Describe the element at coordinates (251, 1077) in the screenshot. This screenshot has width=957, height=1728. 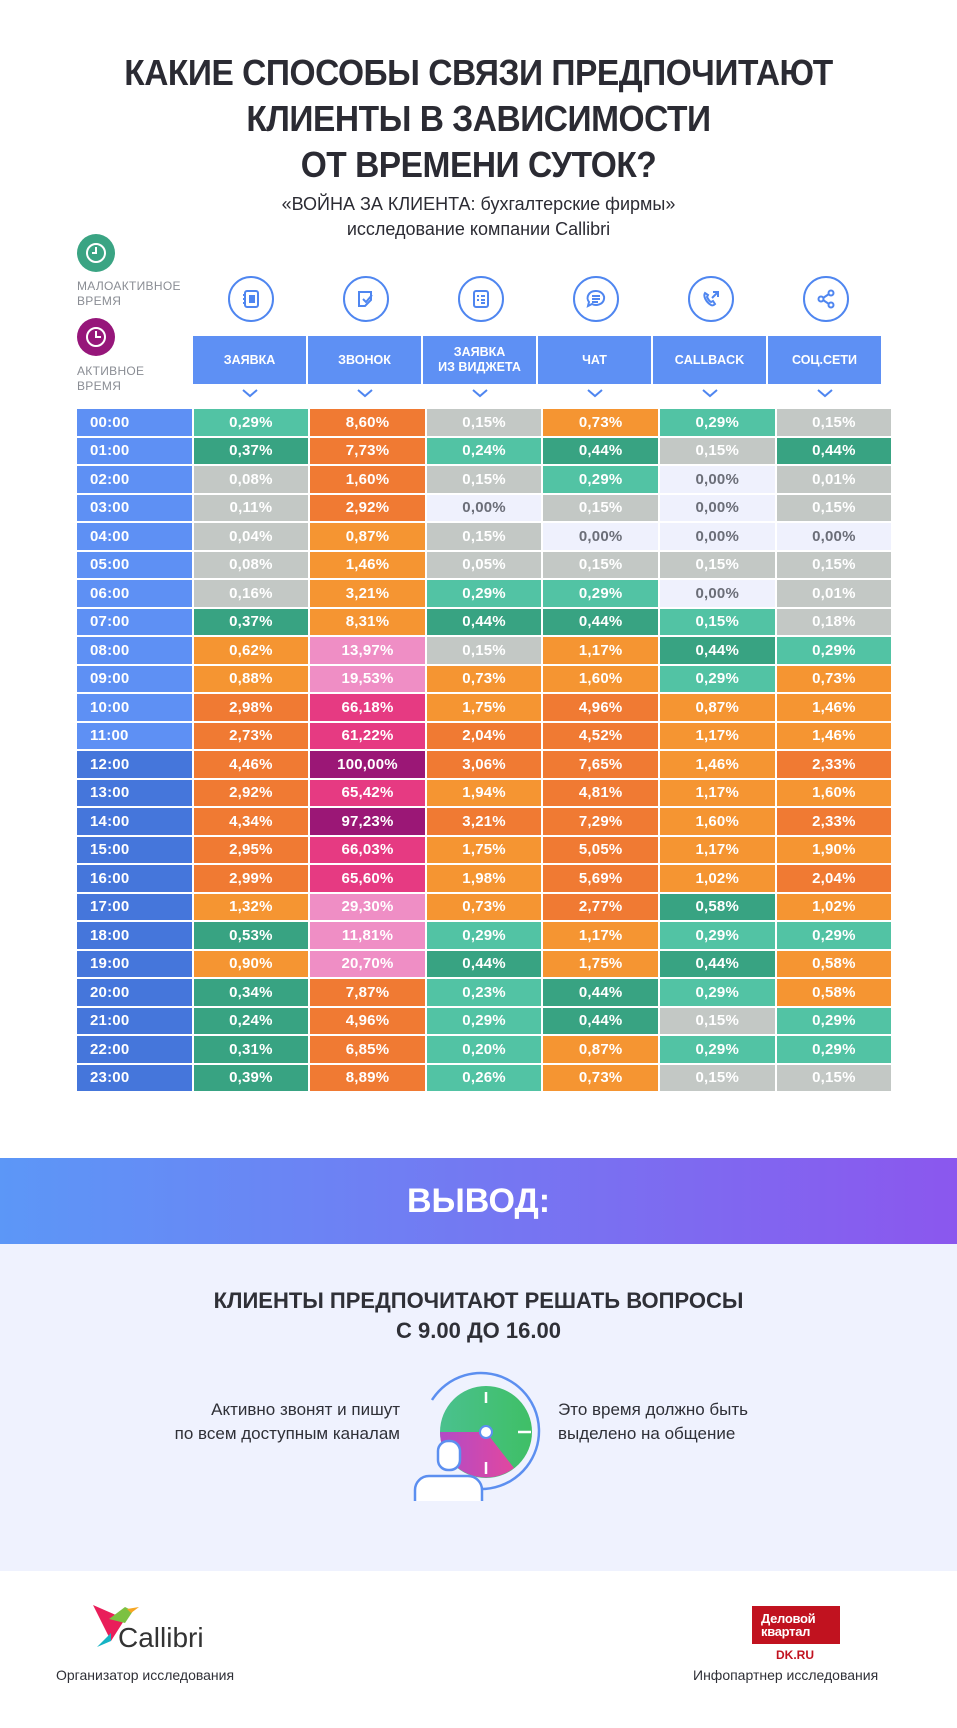
I see `value-cell: 0,39%` at that location.